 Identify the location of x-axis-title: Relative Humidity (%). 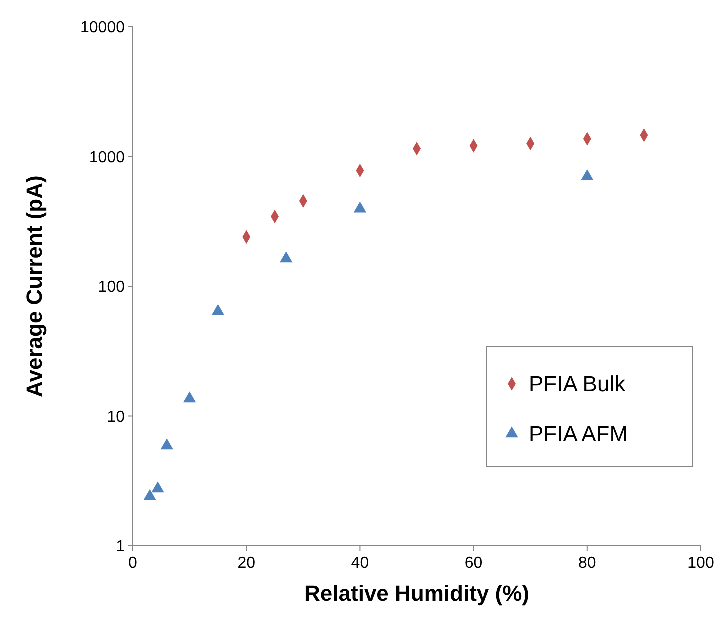
(417, 593).